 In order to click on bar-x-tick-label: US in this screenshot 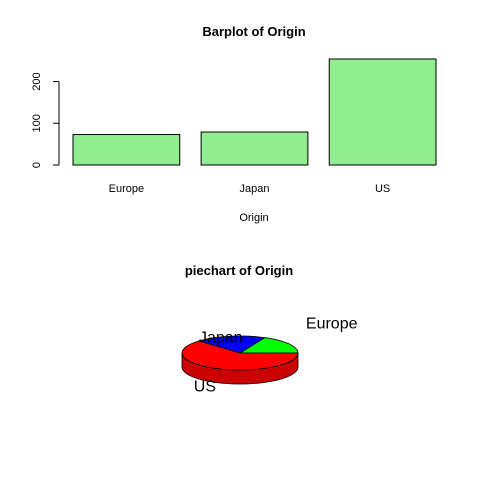, I will do `click(382, 189)`.